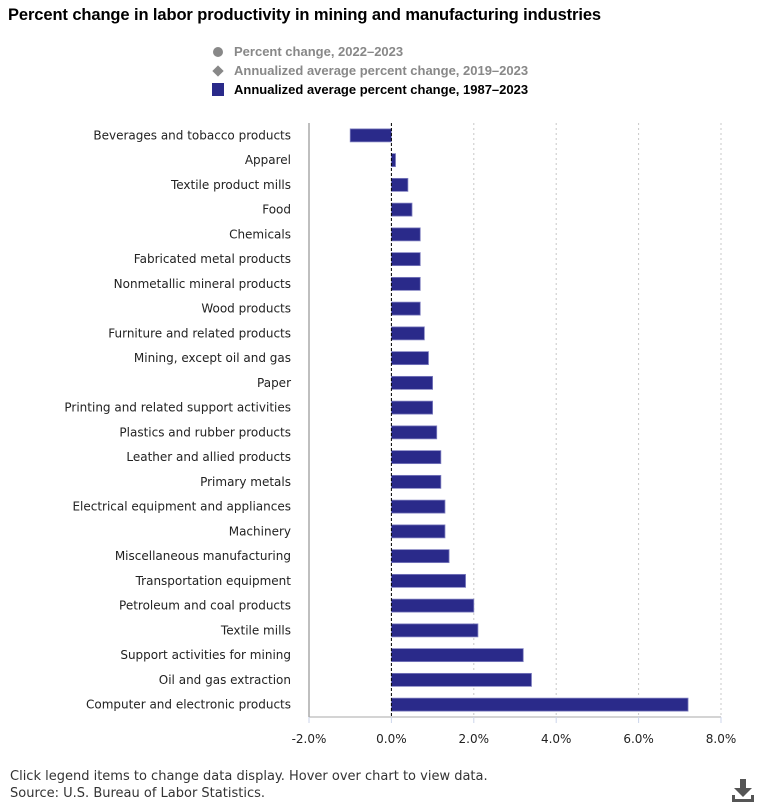  Describe the element at coordinates (474, 739) in the screenshot. I see `x-tick-label: 2.0%` at that location.